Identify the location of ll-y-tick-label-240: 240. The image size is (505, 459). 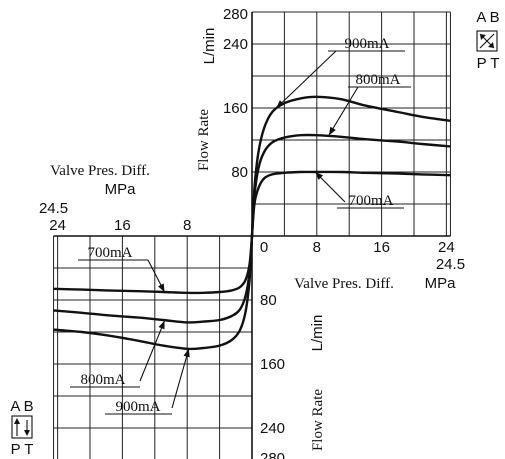
(272, 428).